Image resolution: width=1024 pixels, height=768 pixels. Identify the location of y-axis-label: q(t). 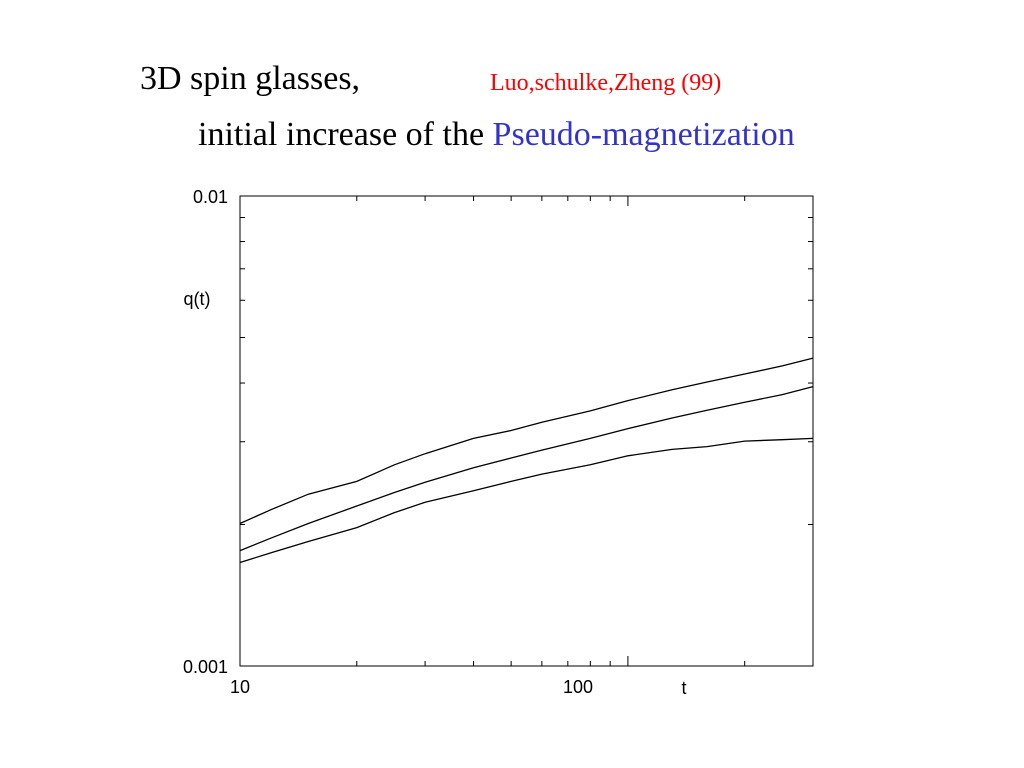
(197, 299).